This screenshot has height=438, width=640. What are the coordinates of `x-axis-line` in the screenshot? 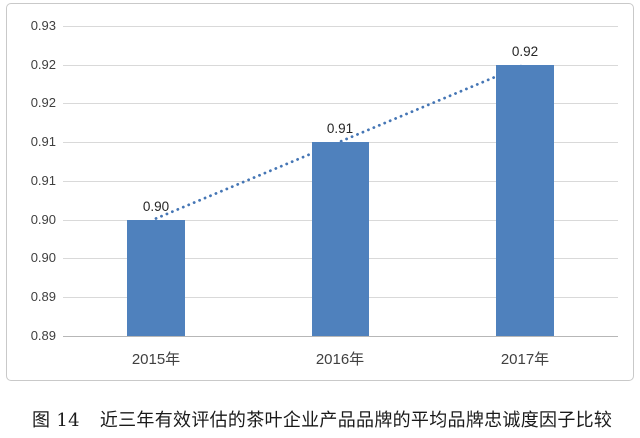 It's located at (340, 336).